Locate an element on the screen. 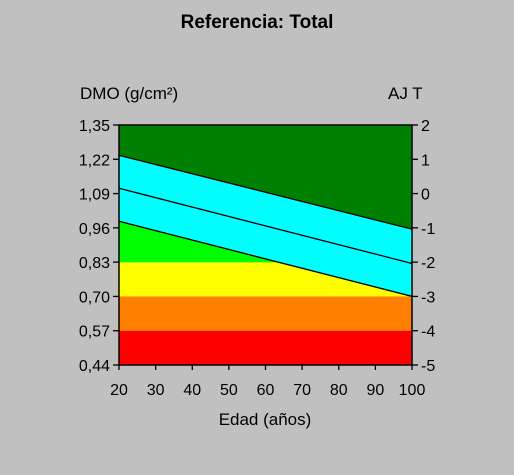 The width and height of the screenshot is (514, 475). y2-tick-label: -1 is located at coordinates (428, 229).